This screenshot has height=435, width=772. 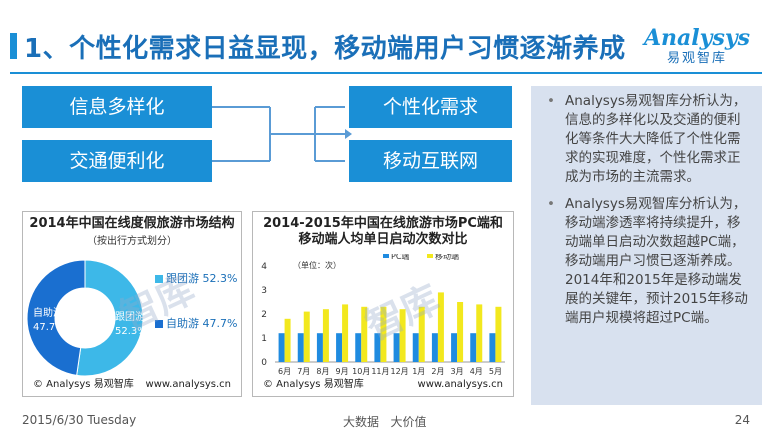 What do you see at coordinates (742, 420) in the screenshot?
I see `page-number: 24` at bounding box center [742, 420].